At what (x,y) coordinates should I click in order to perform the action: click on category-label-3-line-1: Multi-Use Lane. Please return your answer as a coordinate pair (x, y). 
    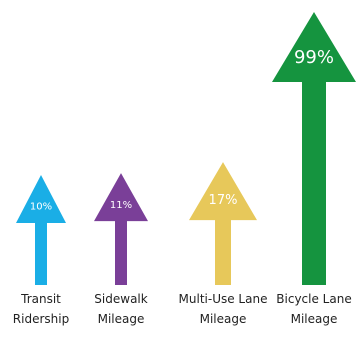
    Looking at the image, I should click on (223, 299).